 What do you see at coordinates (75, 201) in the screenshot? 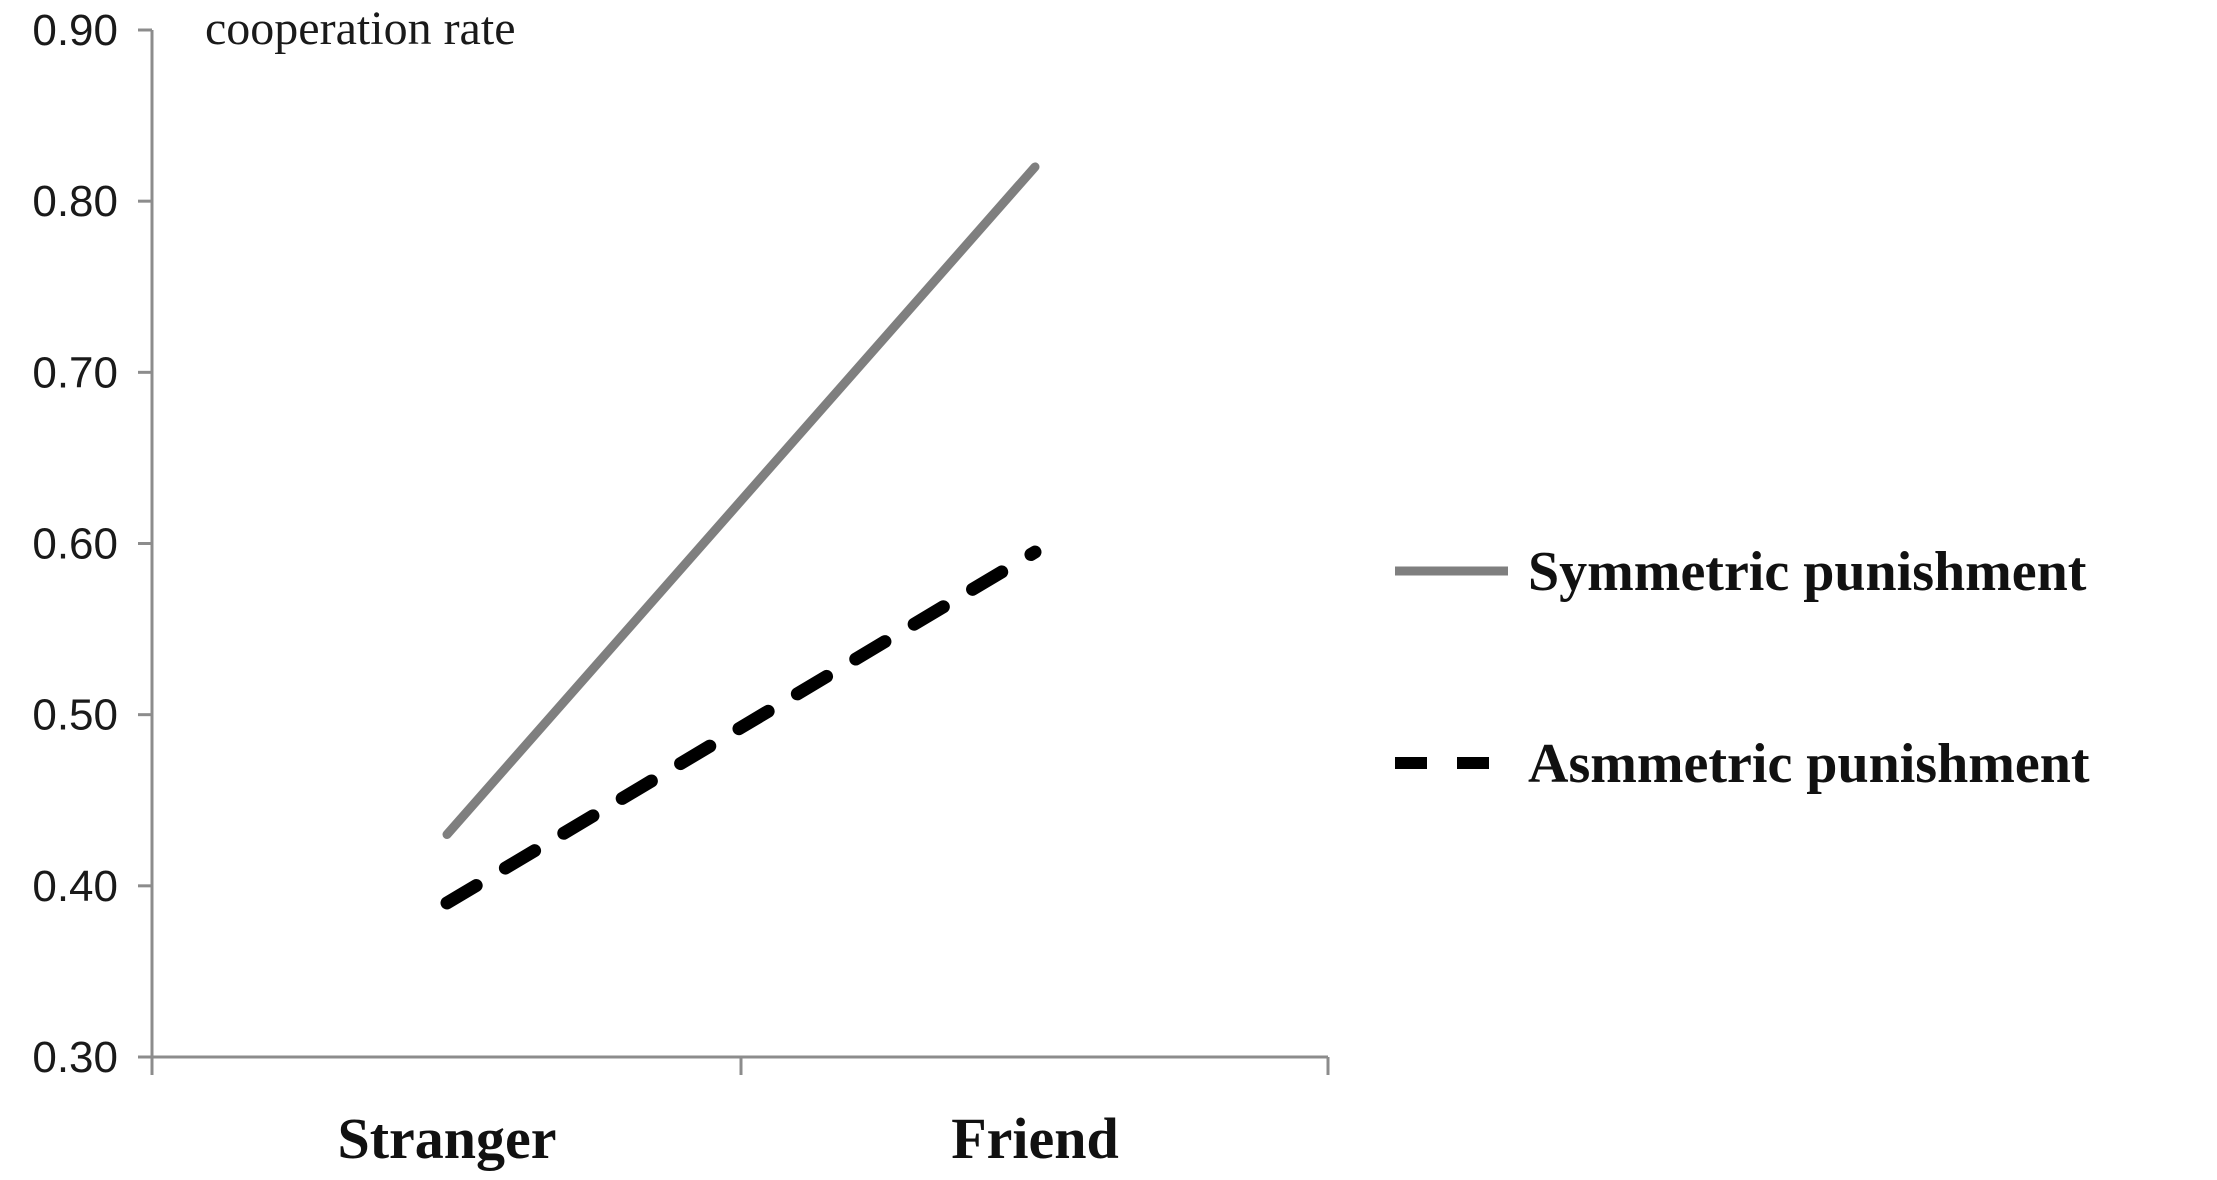
I see `y-tick-label: 0.80` at bounding box center [75, 201].